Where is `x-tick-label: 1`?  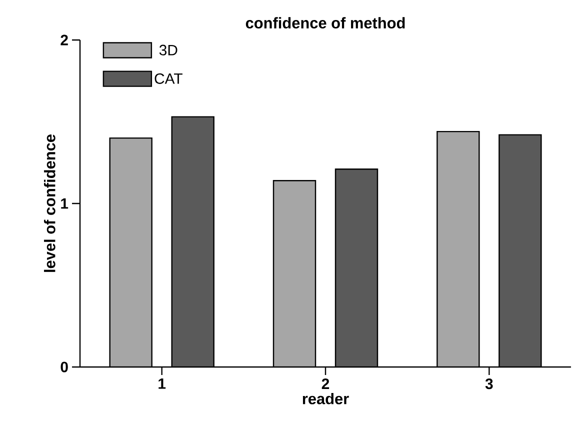
x-tick-label: 1 is located at coordinates (162, 383).